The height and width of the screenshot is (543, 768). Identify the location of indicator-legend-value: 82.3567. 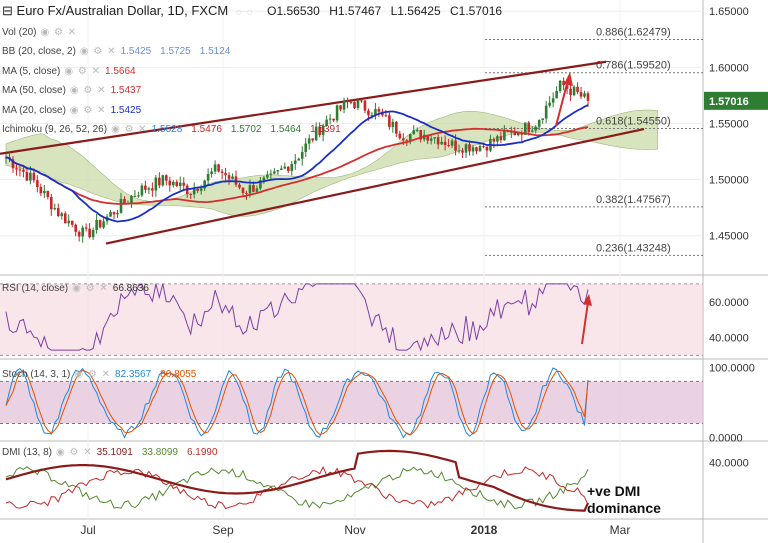
(133, 374).